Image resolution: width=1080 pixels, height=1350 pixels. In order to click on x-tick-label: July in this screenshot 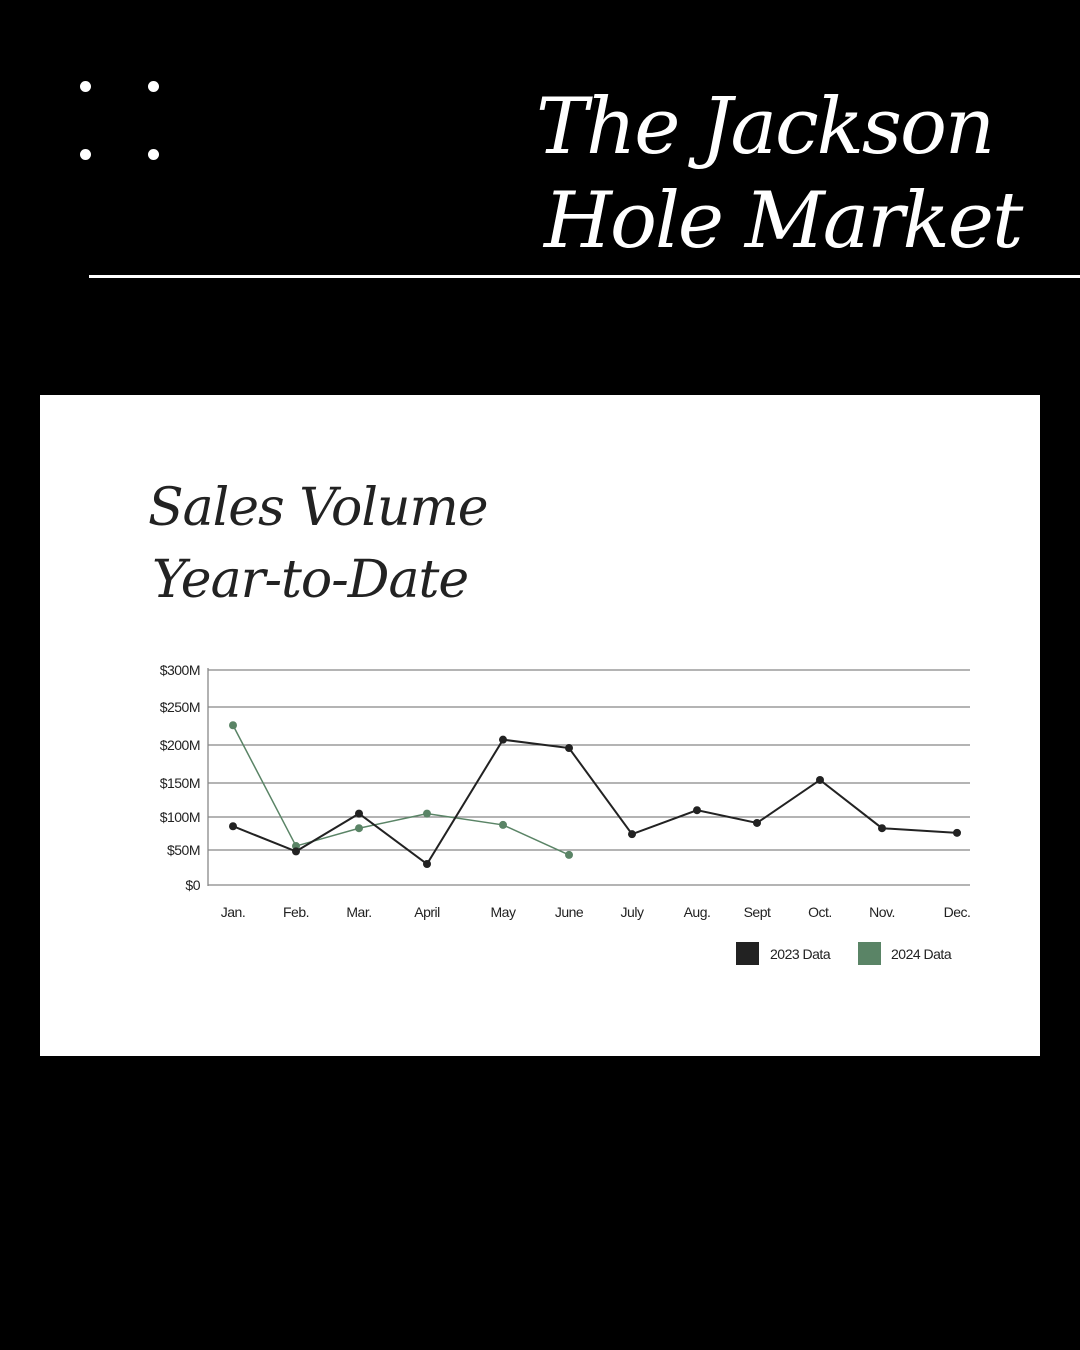, I will do `click(632, 912)`.